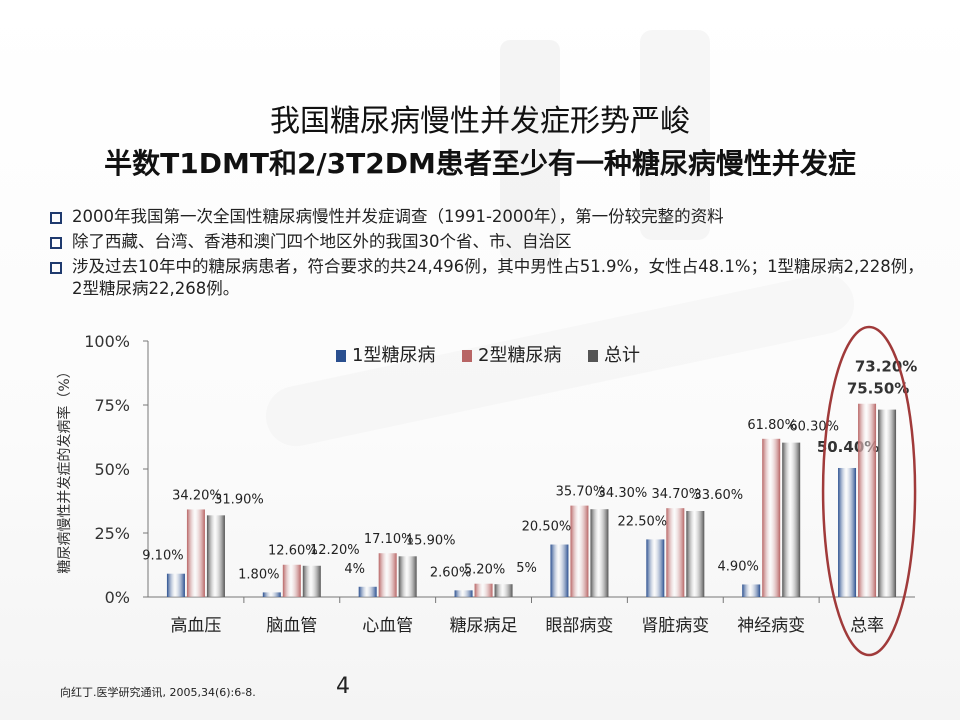  I want to click on data-label: 34.30%, so click(623, 493).